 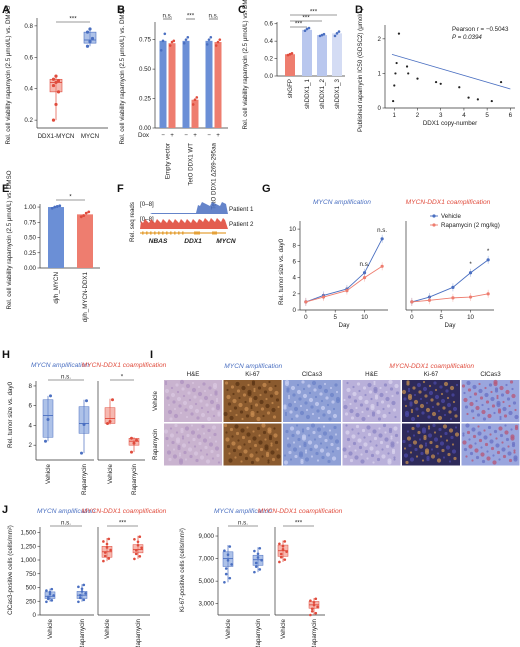 What do you see at coordinates (450, 123) in the screenshot?
I see `panelD-xlabel: DDX1 copy-number` at bounding box center [450, 123].